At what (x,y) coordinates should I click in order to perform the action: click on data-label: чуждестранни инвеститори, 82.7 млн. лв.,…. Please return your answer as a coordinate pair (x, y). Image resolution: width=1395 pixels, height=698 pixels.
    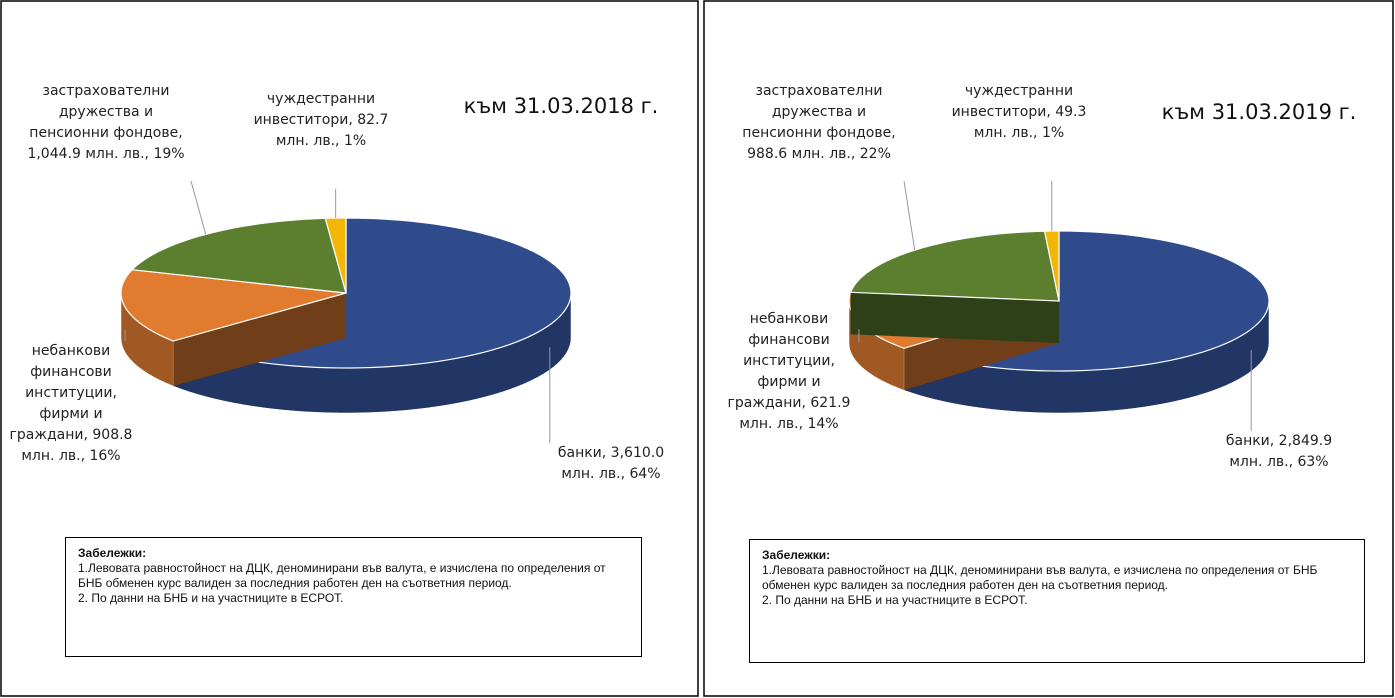
    Looking at the image, I should click on (321, 120).